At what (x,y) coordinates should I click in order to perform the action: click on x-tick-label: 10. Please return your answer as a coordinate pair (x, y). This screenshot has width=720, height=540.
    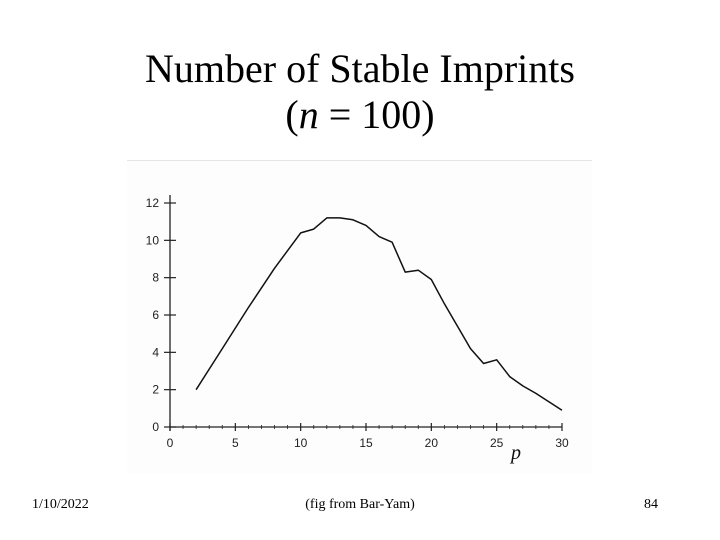
    Looking at the image, I should click on (301, 443).